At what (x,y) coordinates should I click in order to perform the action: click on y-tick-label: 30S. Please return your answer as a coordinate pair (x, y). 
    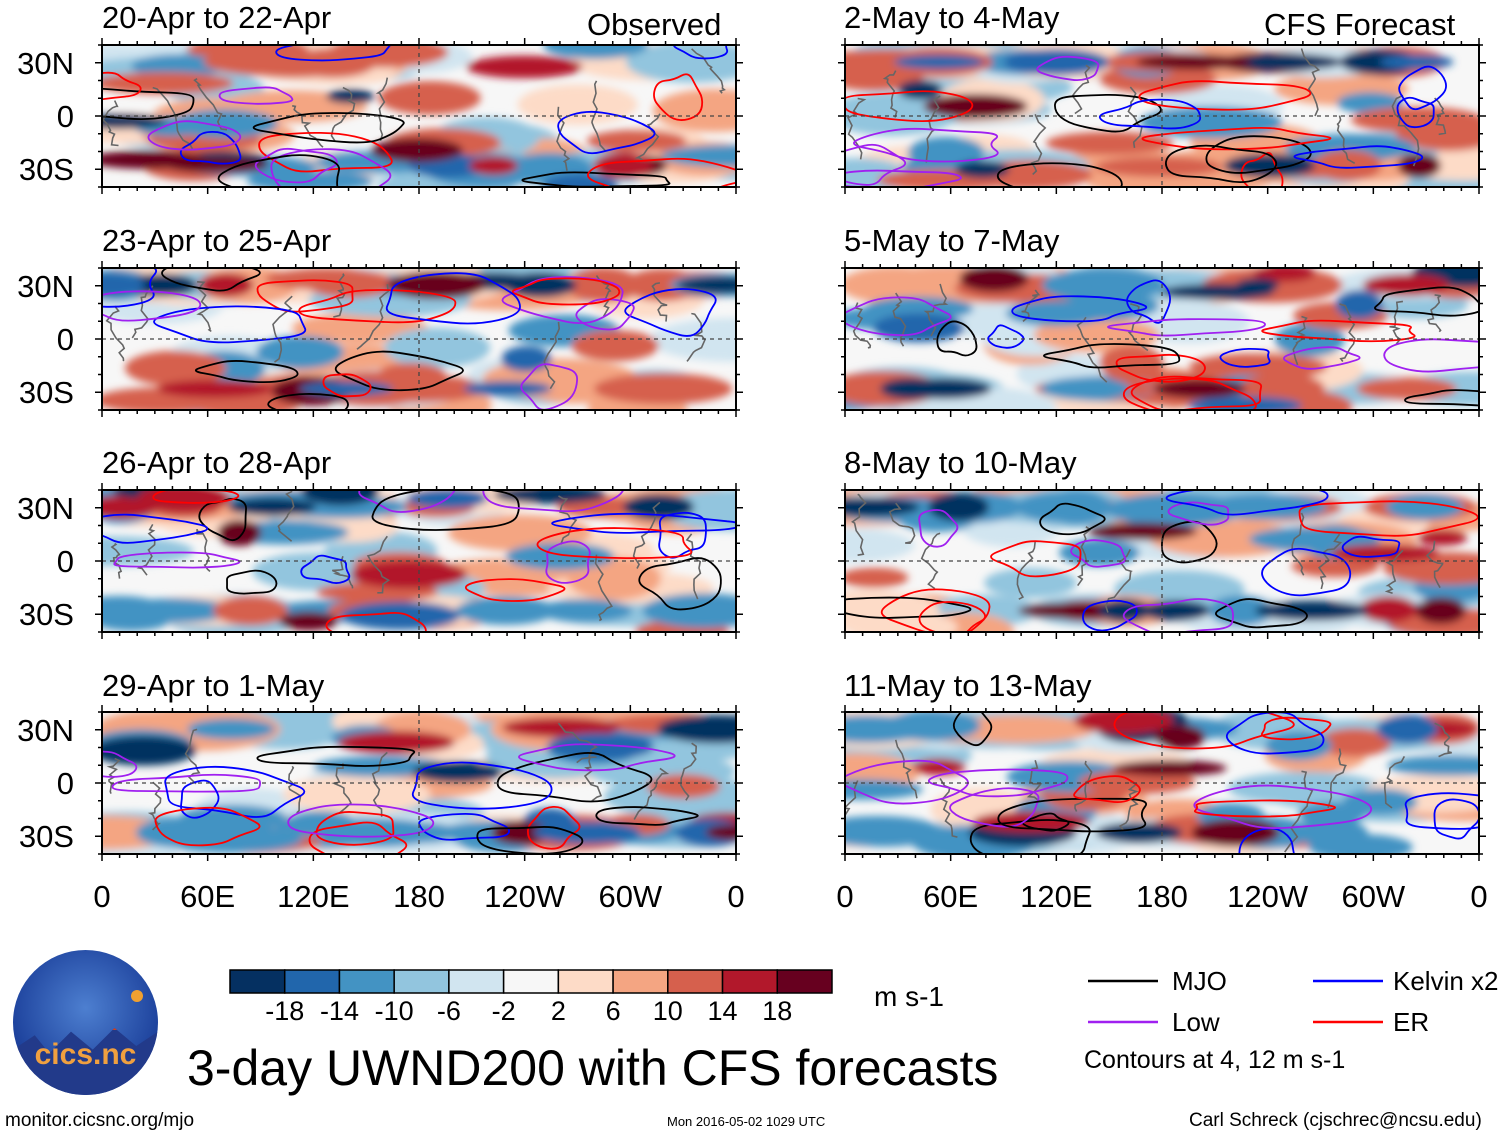
    Looking at the image, I should click on (46, 836).